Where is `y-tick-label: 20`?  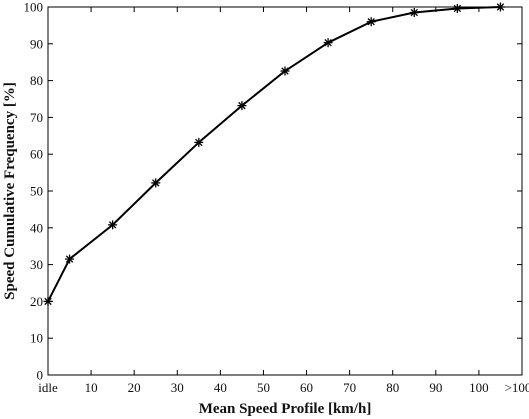 y-tick-label: 20 is located at coordinates (36, 301).